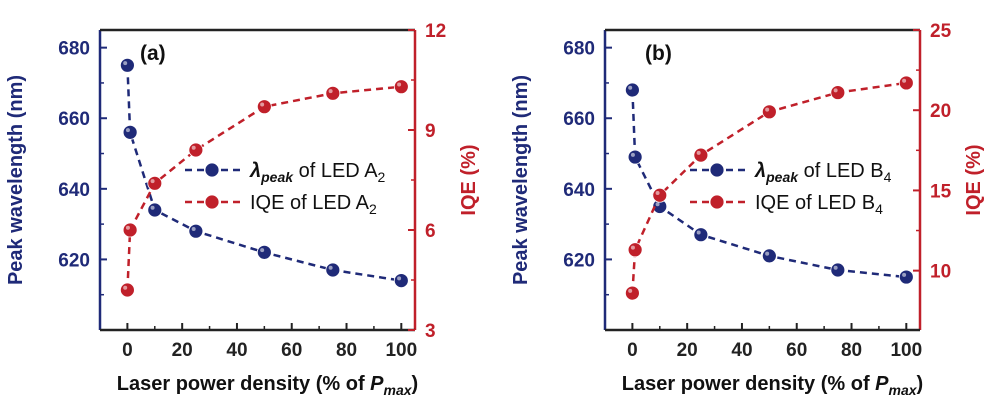  Describe the element at coordinates (153, 53) in the screenshot. I see `panel-label: (a)` at that location.